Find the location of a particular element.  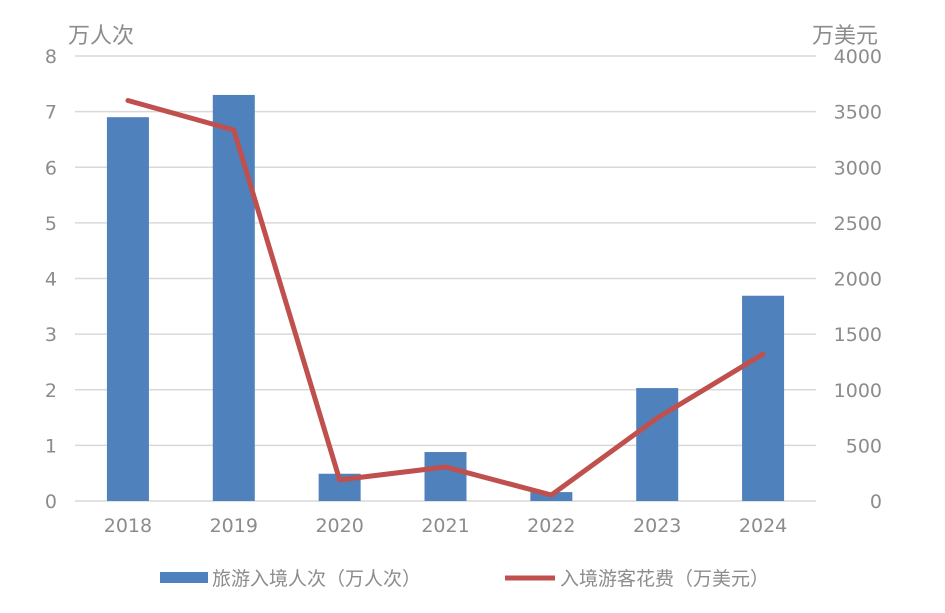

left-tick-label: 1 is located at coordinates (51, 446).